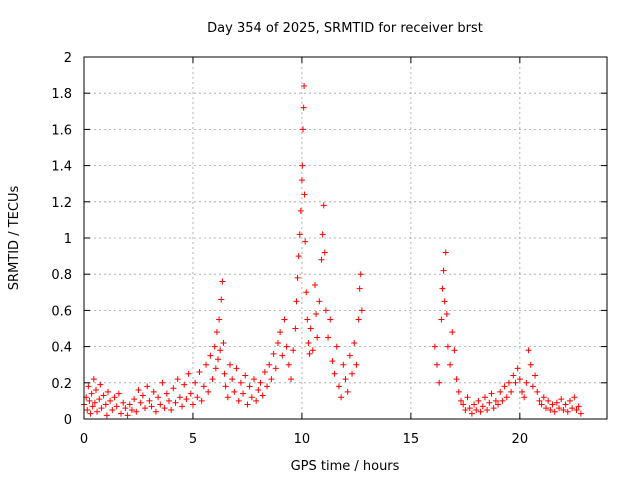  Describe the element at coordinates (411, 439) in the screenshot. I see `x-tick-label: 15` at that location.